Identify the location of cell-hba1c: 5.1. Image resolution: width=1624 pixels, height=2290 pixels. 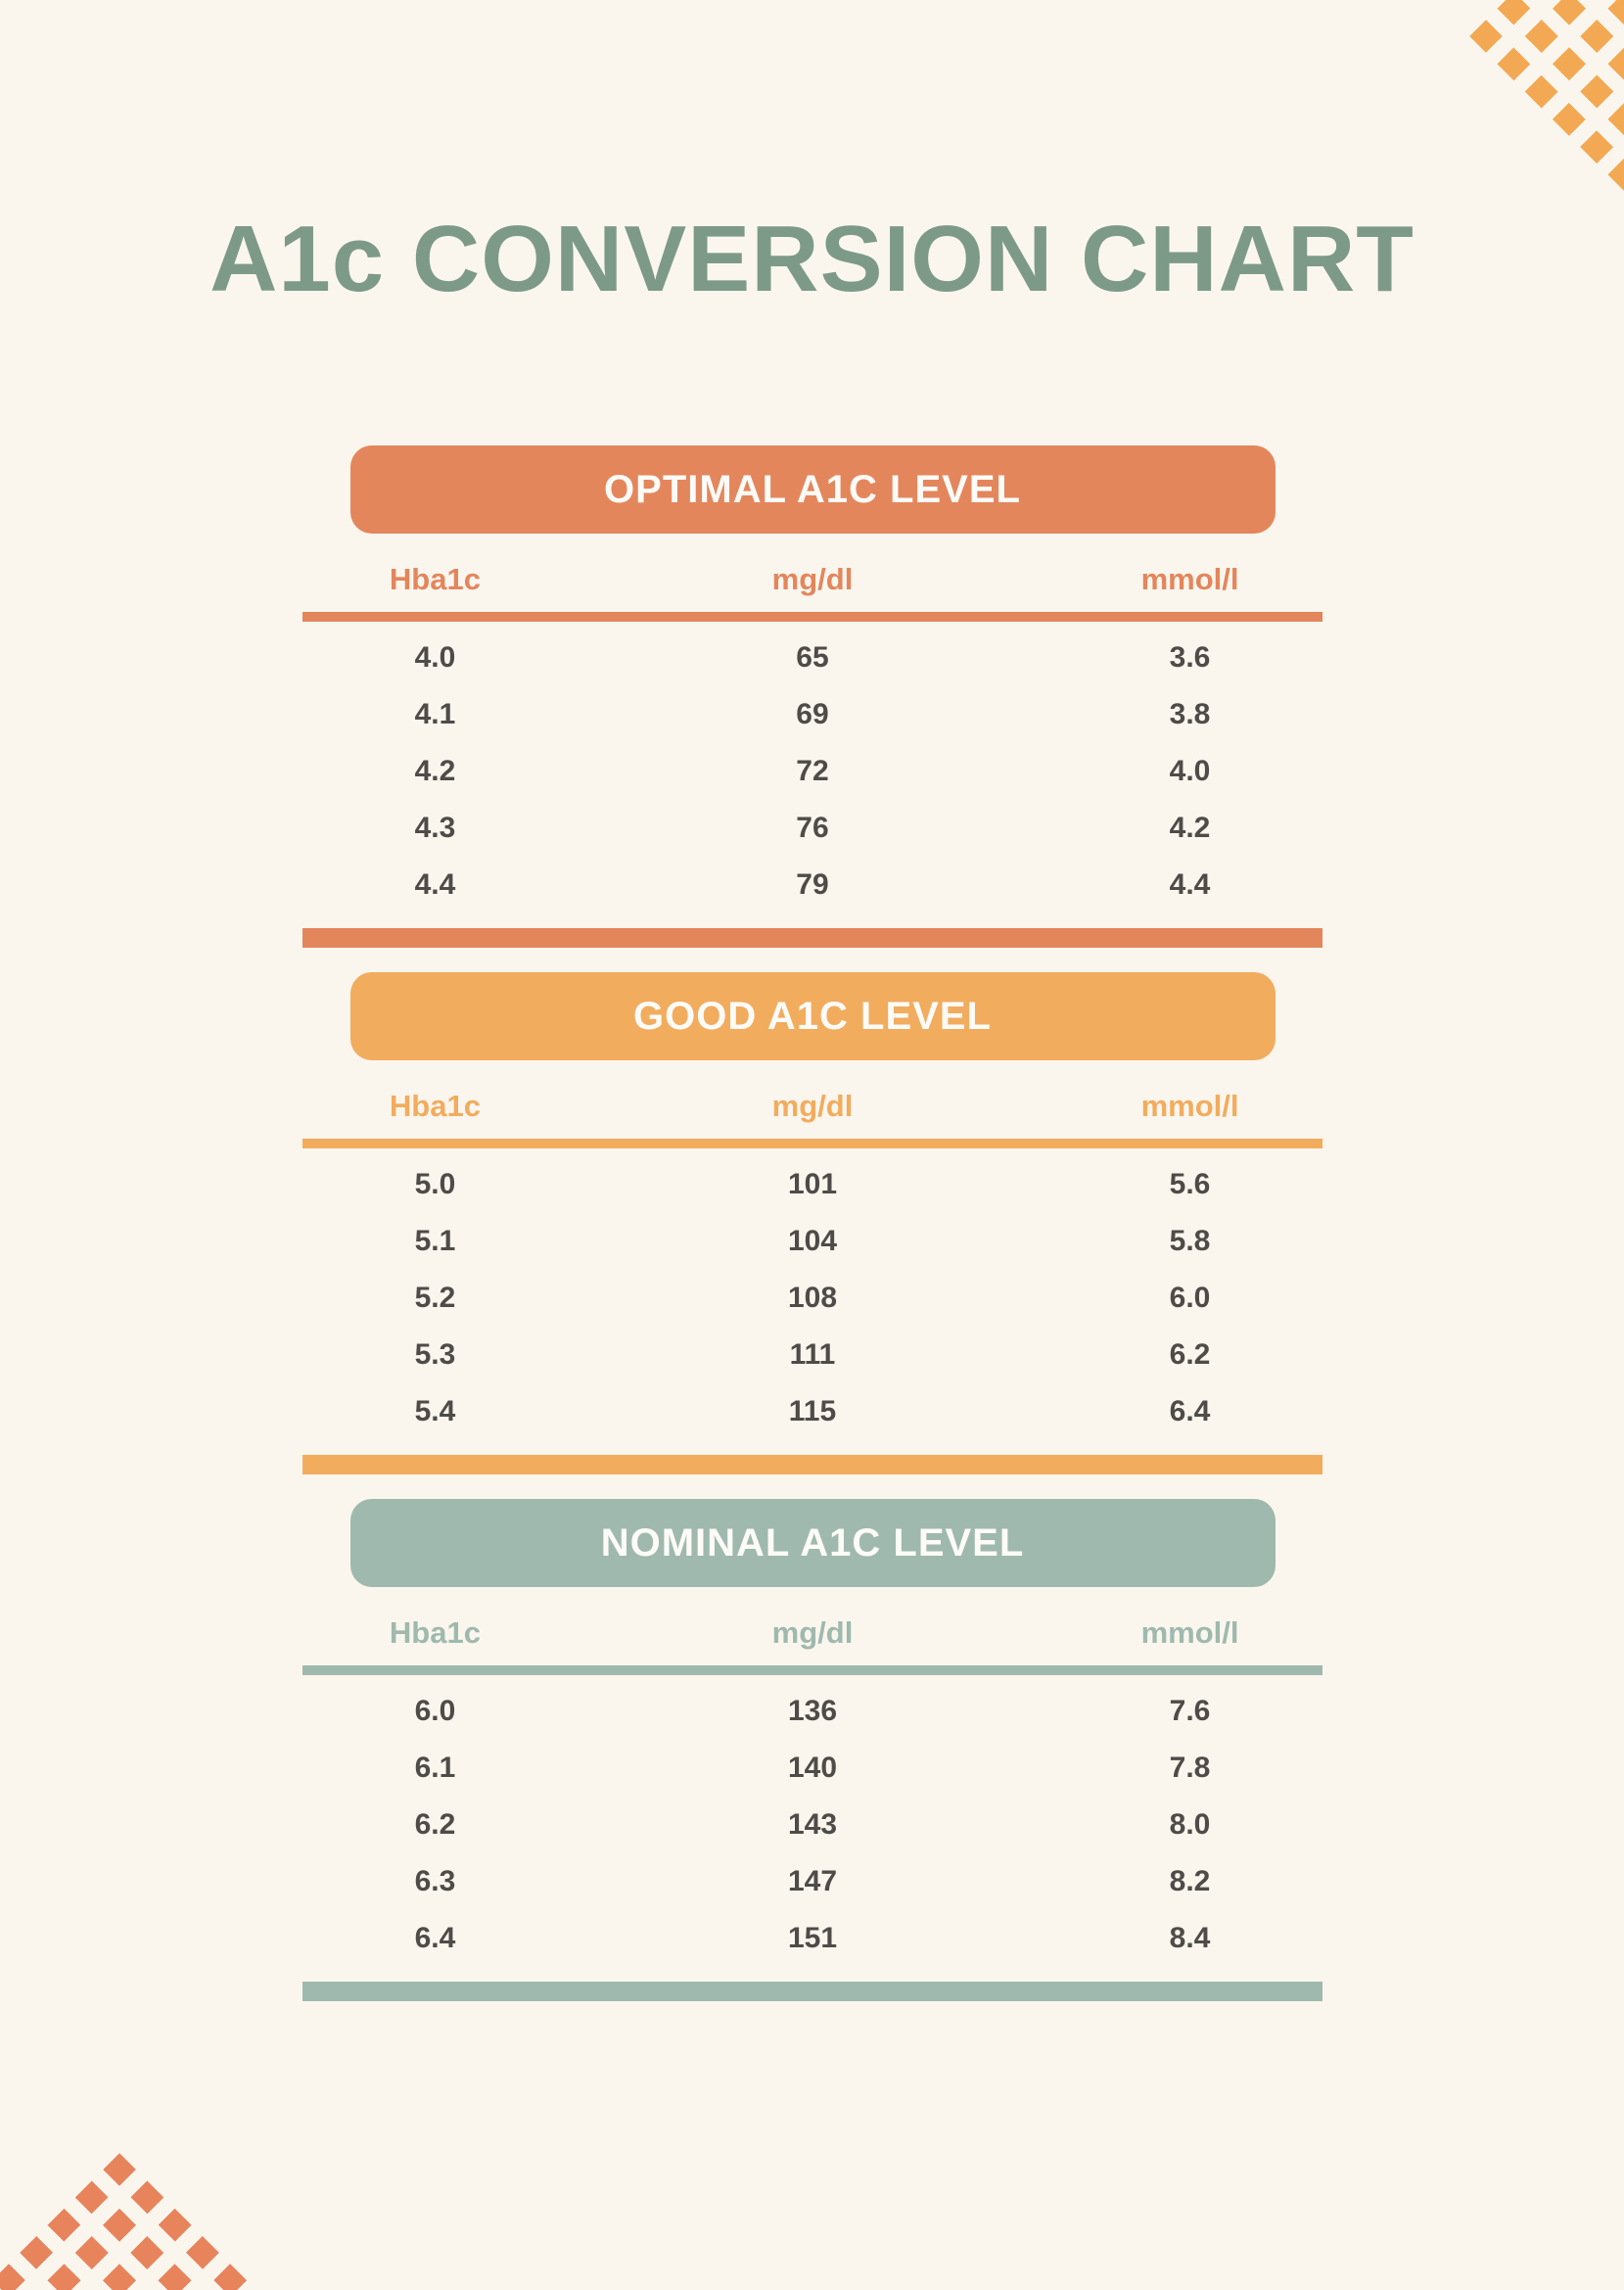
(435, 1241).